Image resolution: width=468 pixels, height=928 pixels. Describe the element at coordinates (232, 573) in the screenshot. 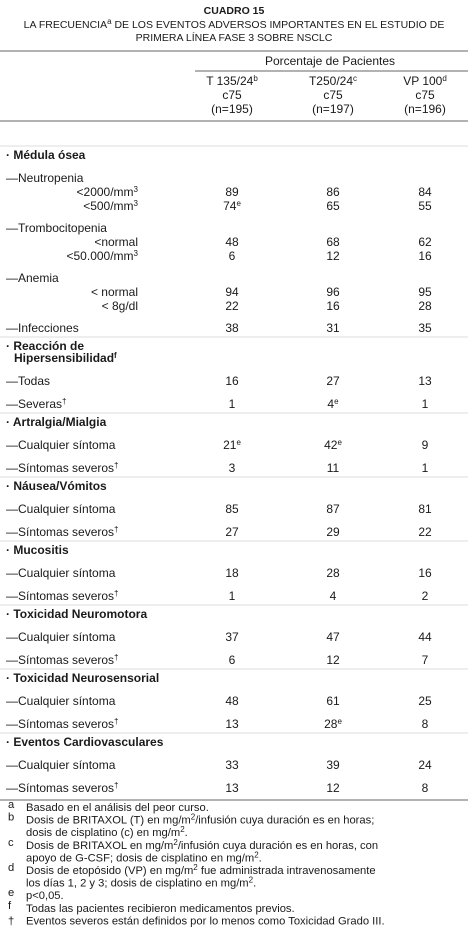

I see `cell: 18` at that location.